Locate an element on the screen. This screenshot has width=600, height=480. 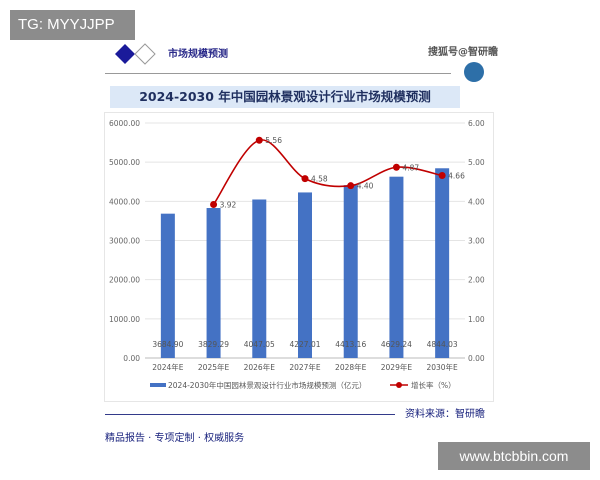
x-tick-label: 2029年E is located at coordinates (397, 367).